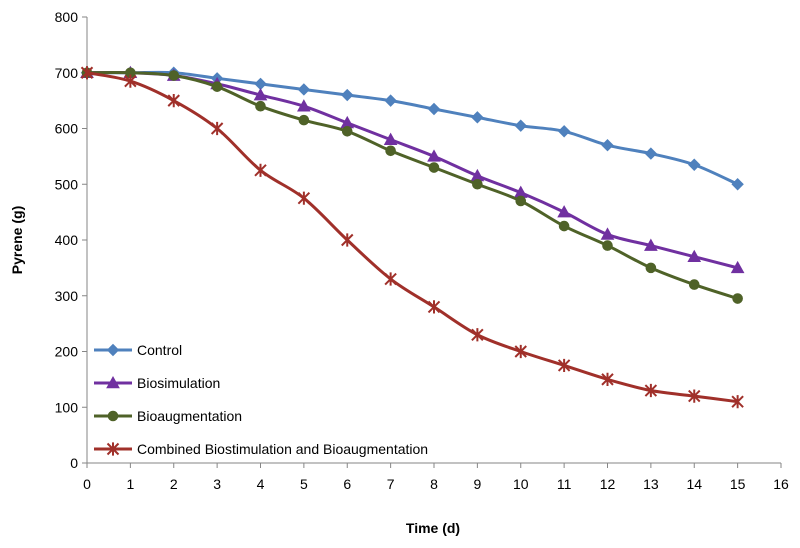 The image size is (800, 548). What do you see at coordinates (781, 484) in the screenshot?
I see `x-tick-label: 16` at bounding box center [781, 484].